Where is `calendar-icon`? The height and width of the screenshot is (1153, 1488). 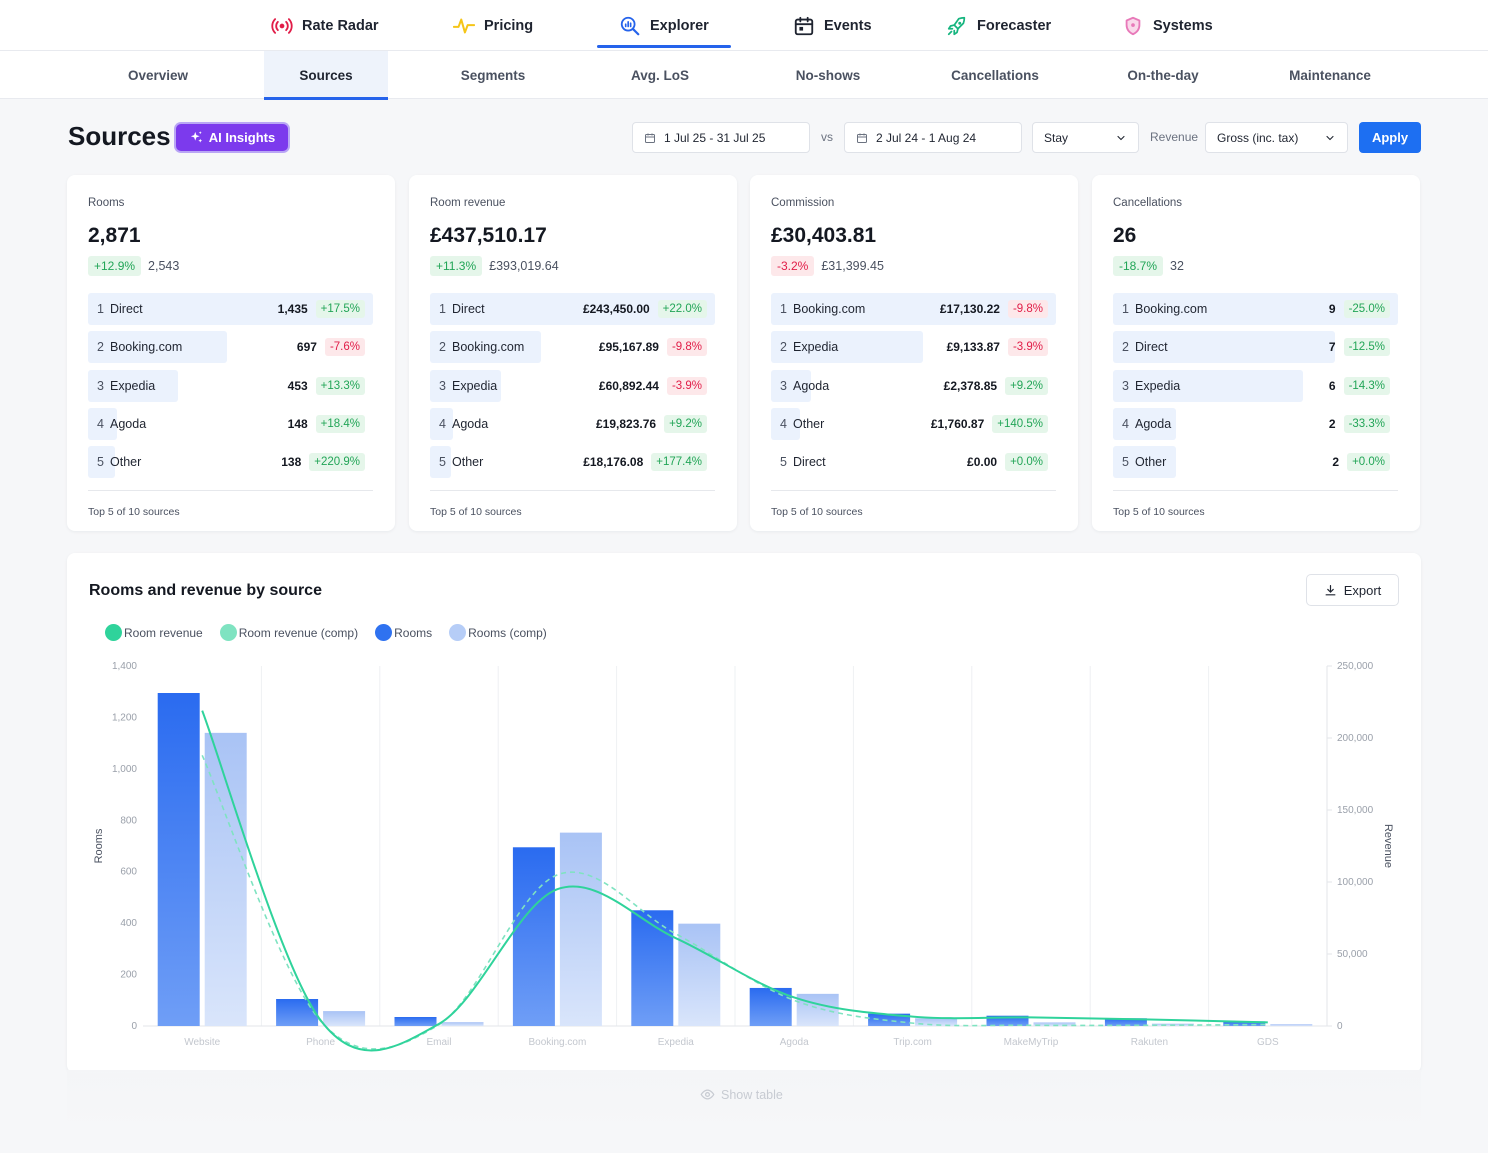 calendar-icon is located at coordinates (804, 25).